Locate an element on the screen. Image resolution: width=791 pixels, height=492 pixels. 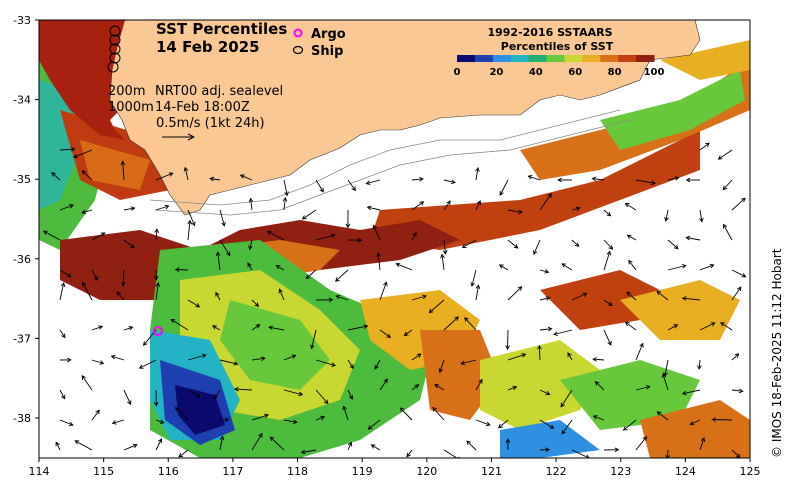
y-tick-label: -34 is located at coordinates (22, 100).